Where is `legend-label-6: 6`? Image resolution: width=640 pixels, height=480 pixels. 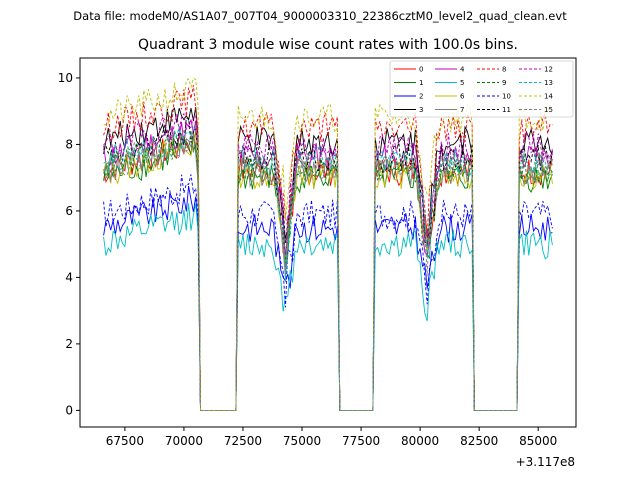
legend-label-6: 6 is located at coordinates (462, 97).